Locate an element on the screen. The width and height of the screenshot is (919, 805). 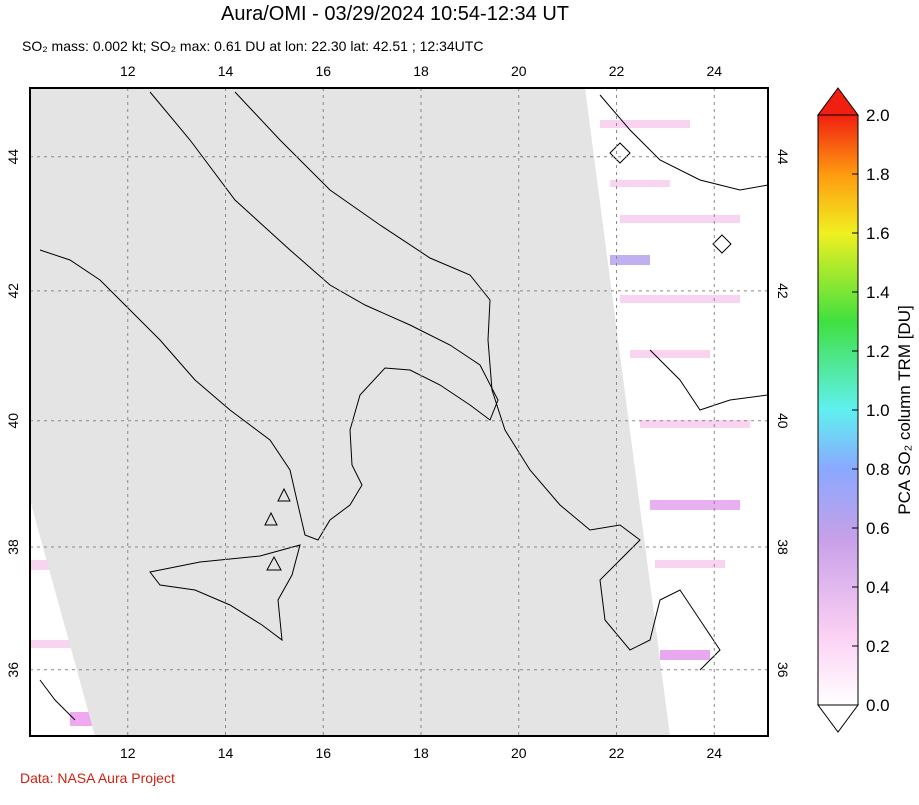
title: Aura/OMI - 03/29/2024 10:54-12:34 UT is located at coordinates (395, 14).